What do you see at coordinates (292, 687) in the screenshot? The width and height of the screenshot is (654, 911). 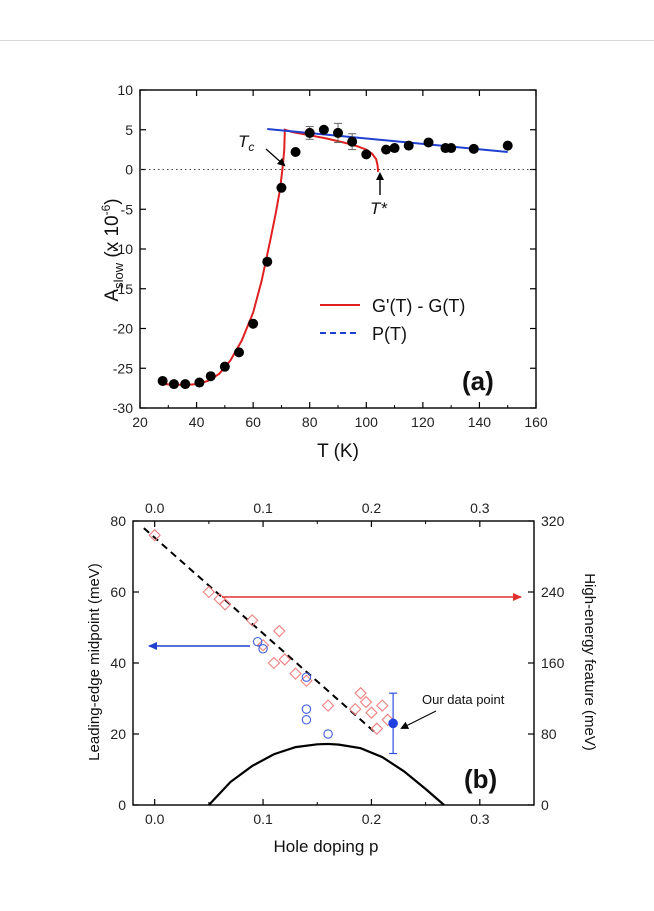 I see `panel-b-circles` at bounding box center [292, 687].